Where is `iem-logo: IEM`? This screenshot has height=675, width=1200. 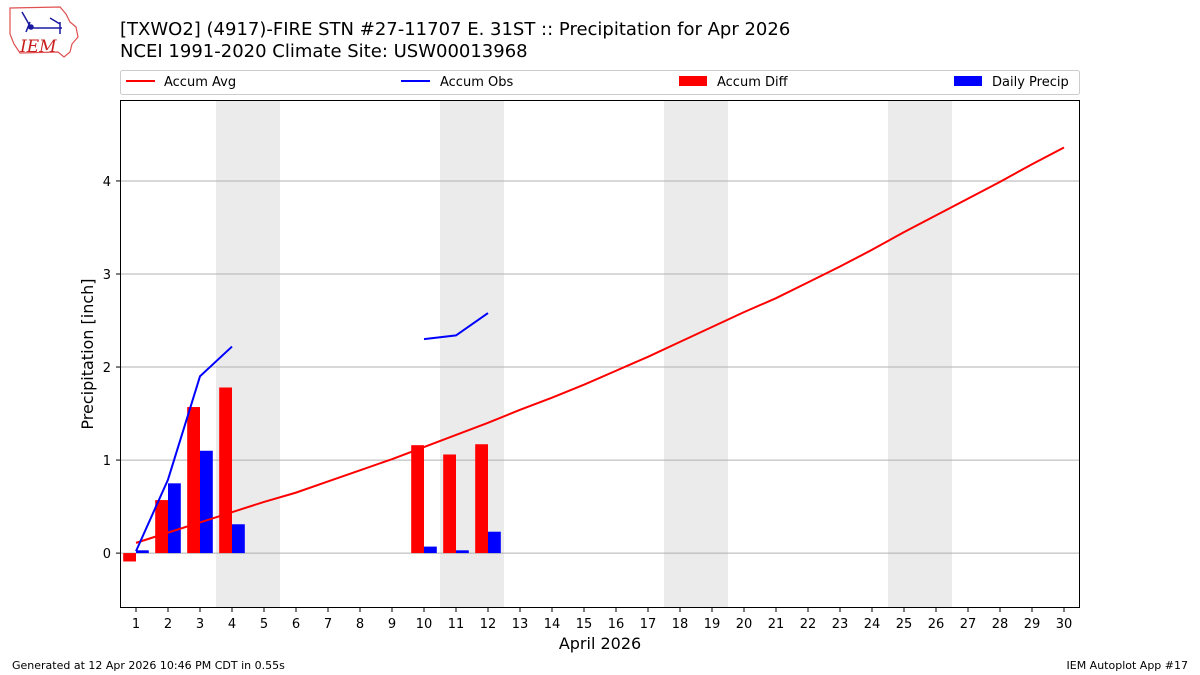 iem-logo: IEM is located at coordinates (44, 32).